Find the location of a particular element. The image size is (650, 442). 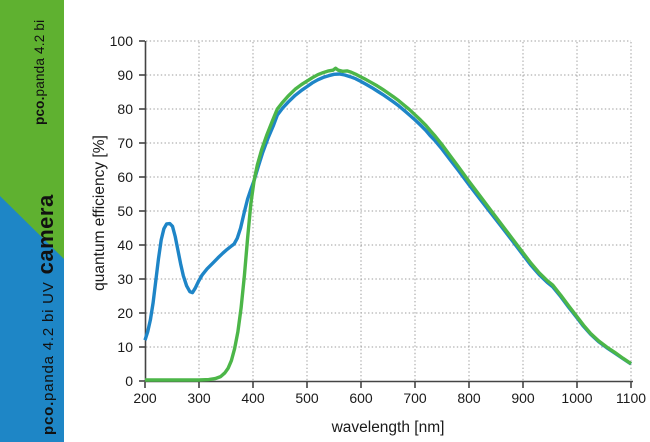

y-tick-label: 60 is located at coordinates (125, 177).